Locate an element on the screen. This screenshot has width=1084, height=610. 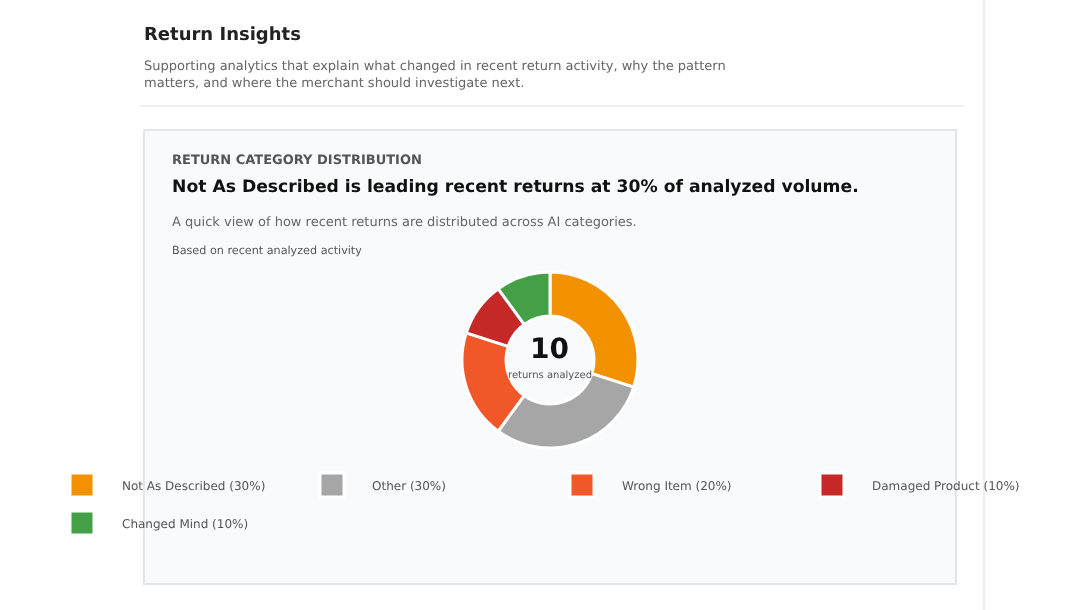
text: Not As Described is leading recent returns at 30% of analyzed volume. is located at coordinates (515, 188).